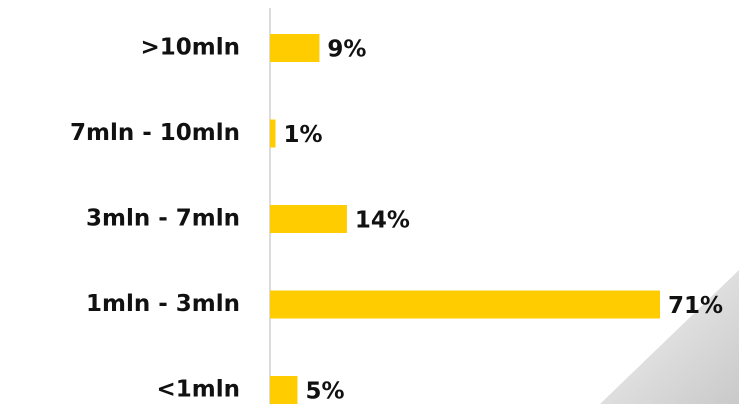  What do you see at coordinates (302, 135) in the screenshot?
I see `value-label: 1%` at bounding box center [302, 135].